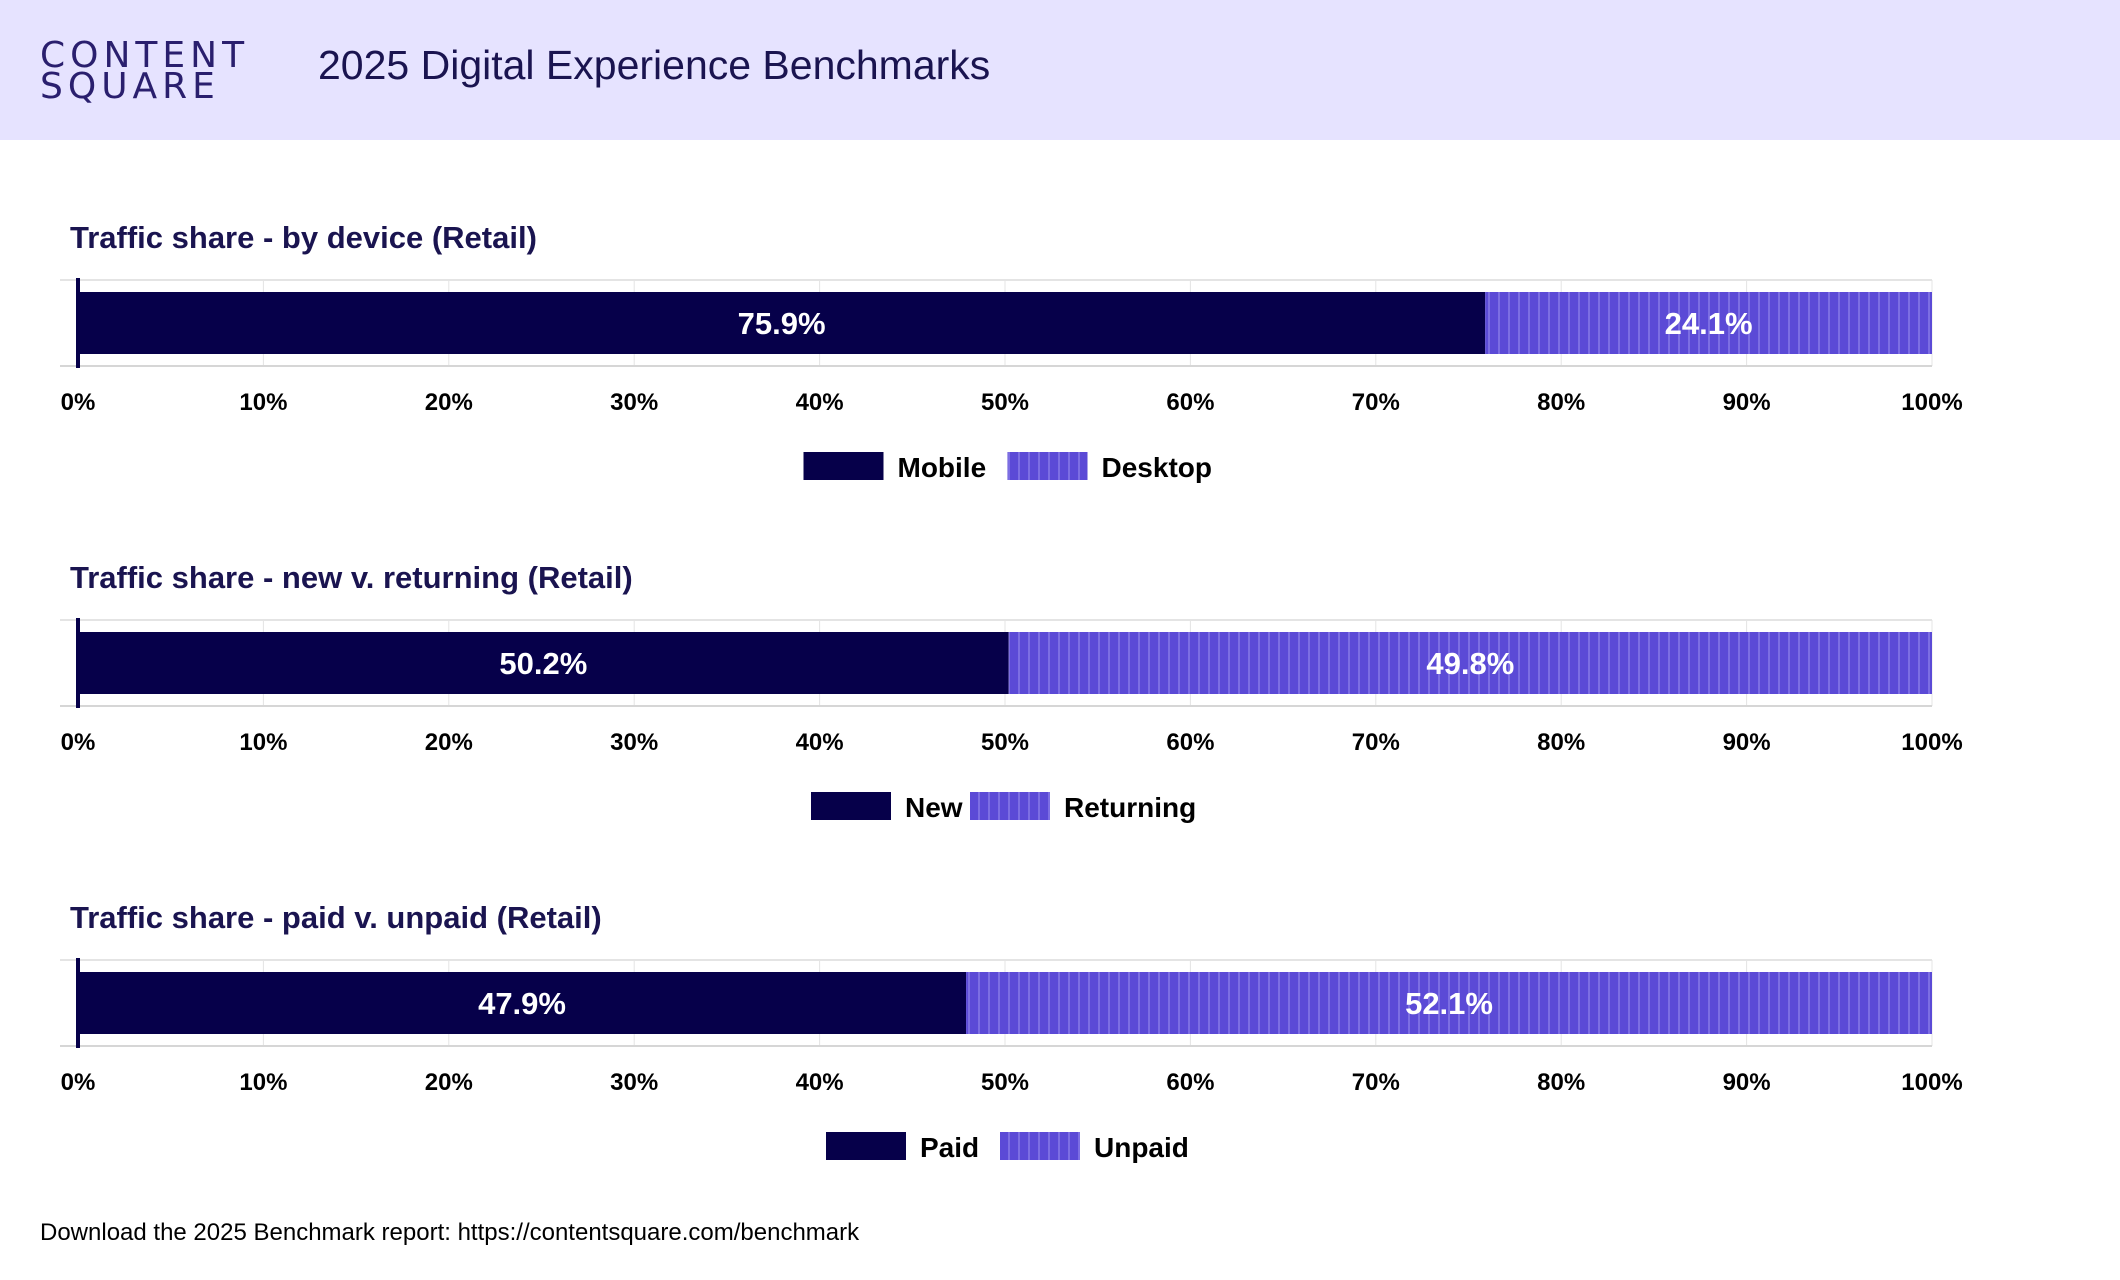 Image resolution: width=2120 pixels, height=1280 pixels. I want to click on legend-label-mobile: Mobile, so click(942, 467).